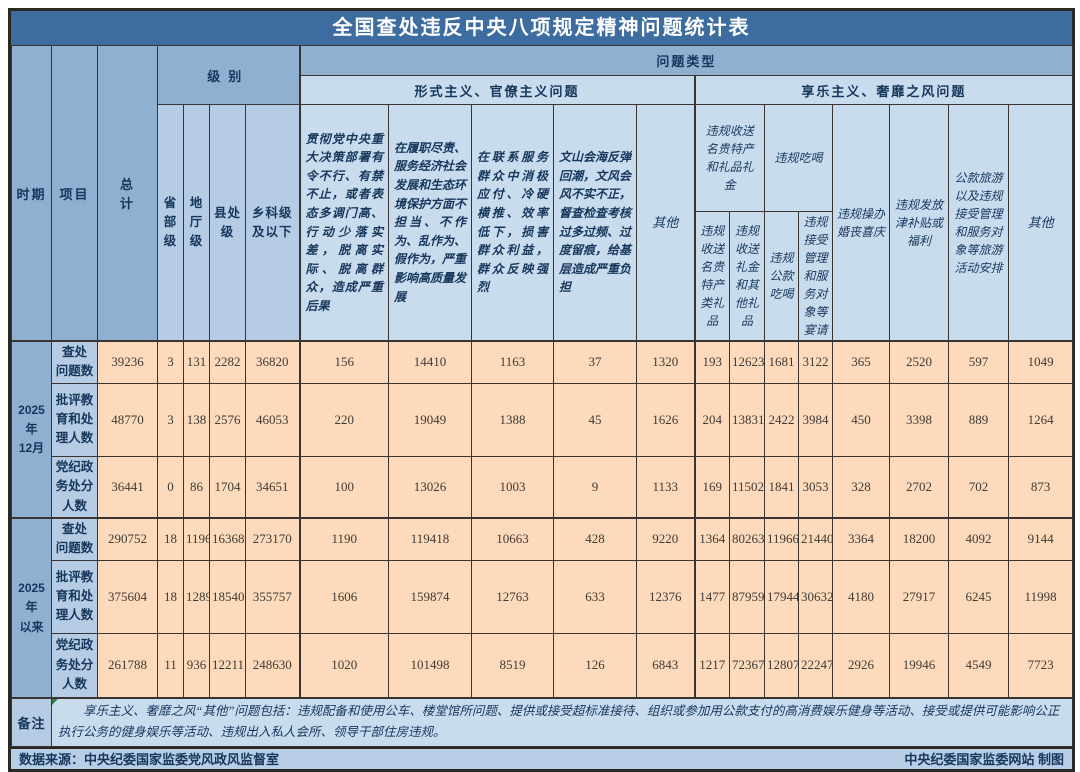 This screenshot has height=772, width=1080. Describe the element at coordinates (747, 538) in the screenshot. I see `data-cell: 80263` at that location.